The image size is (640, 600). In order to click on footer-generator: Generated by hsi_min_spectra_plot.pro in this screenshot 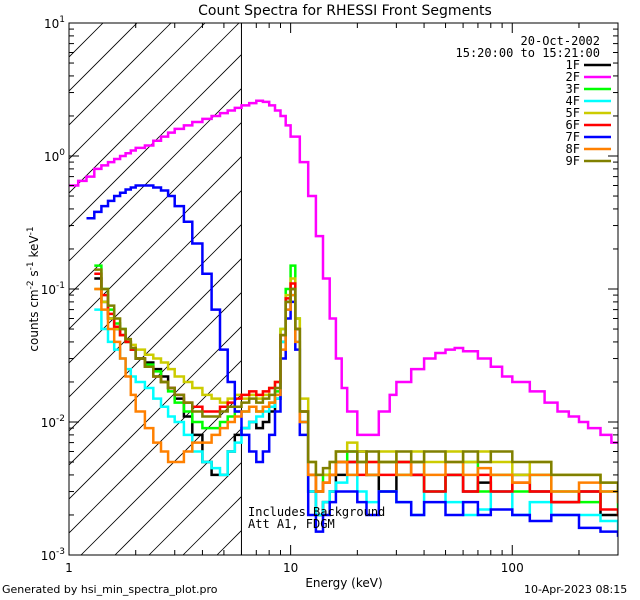, I will do `click(110, 589)`.